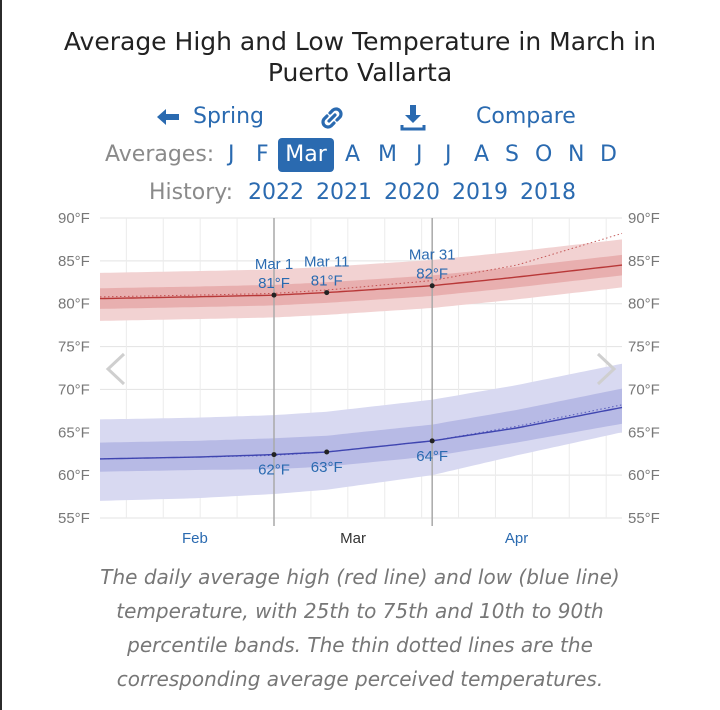 This screenshot has width=720, height=710. What do you see at coordinates (644, 389) in the screenshot?
I see `y-tick-label-right: 70°F` at bounding box center [644, 389].